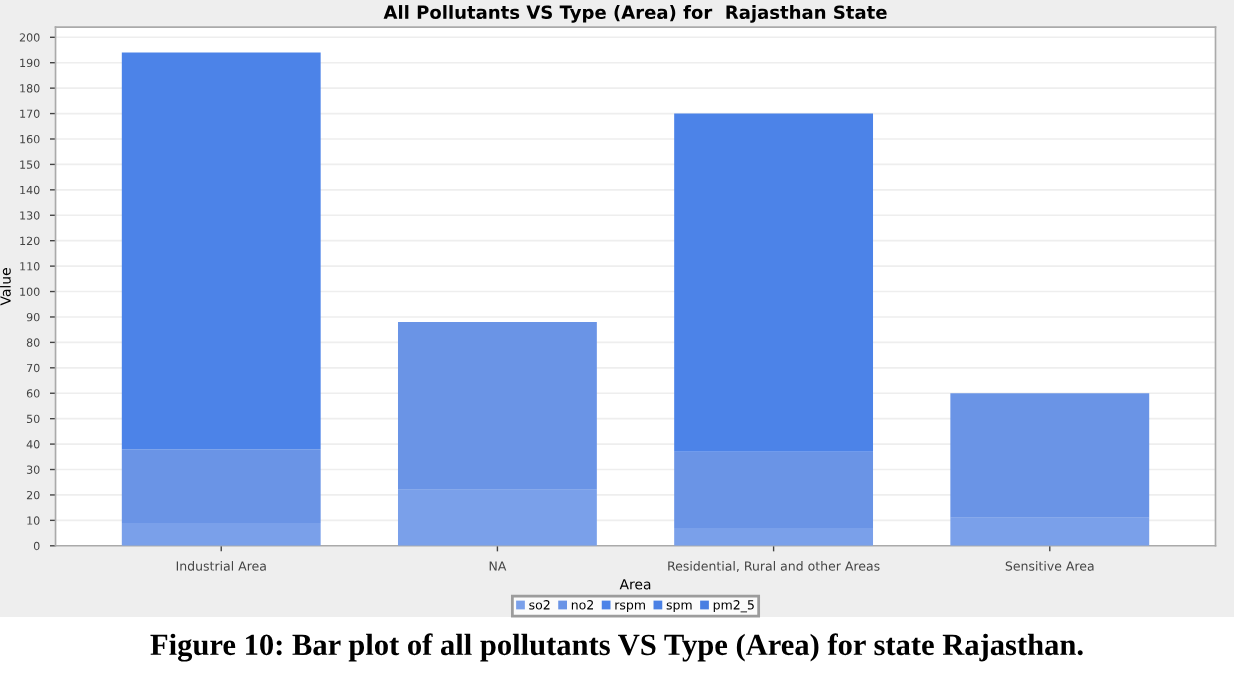  What do you see at coordinates (616, 647) in the screenshot?
I see `caption: Figure 10: Bar plot of all pollutants VS Type (Area) for state Rajasthan.` at bounding box center [616, 647].